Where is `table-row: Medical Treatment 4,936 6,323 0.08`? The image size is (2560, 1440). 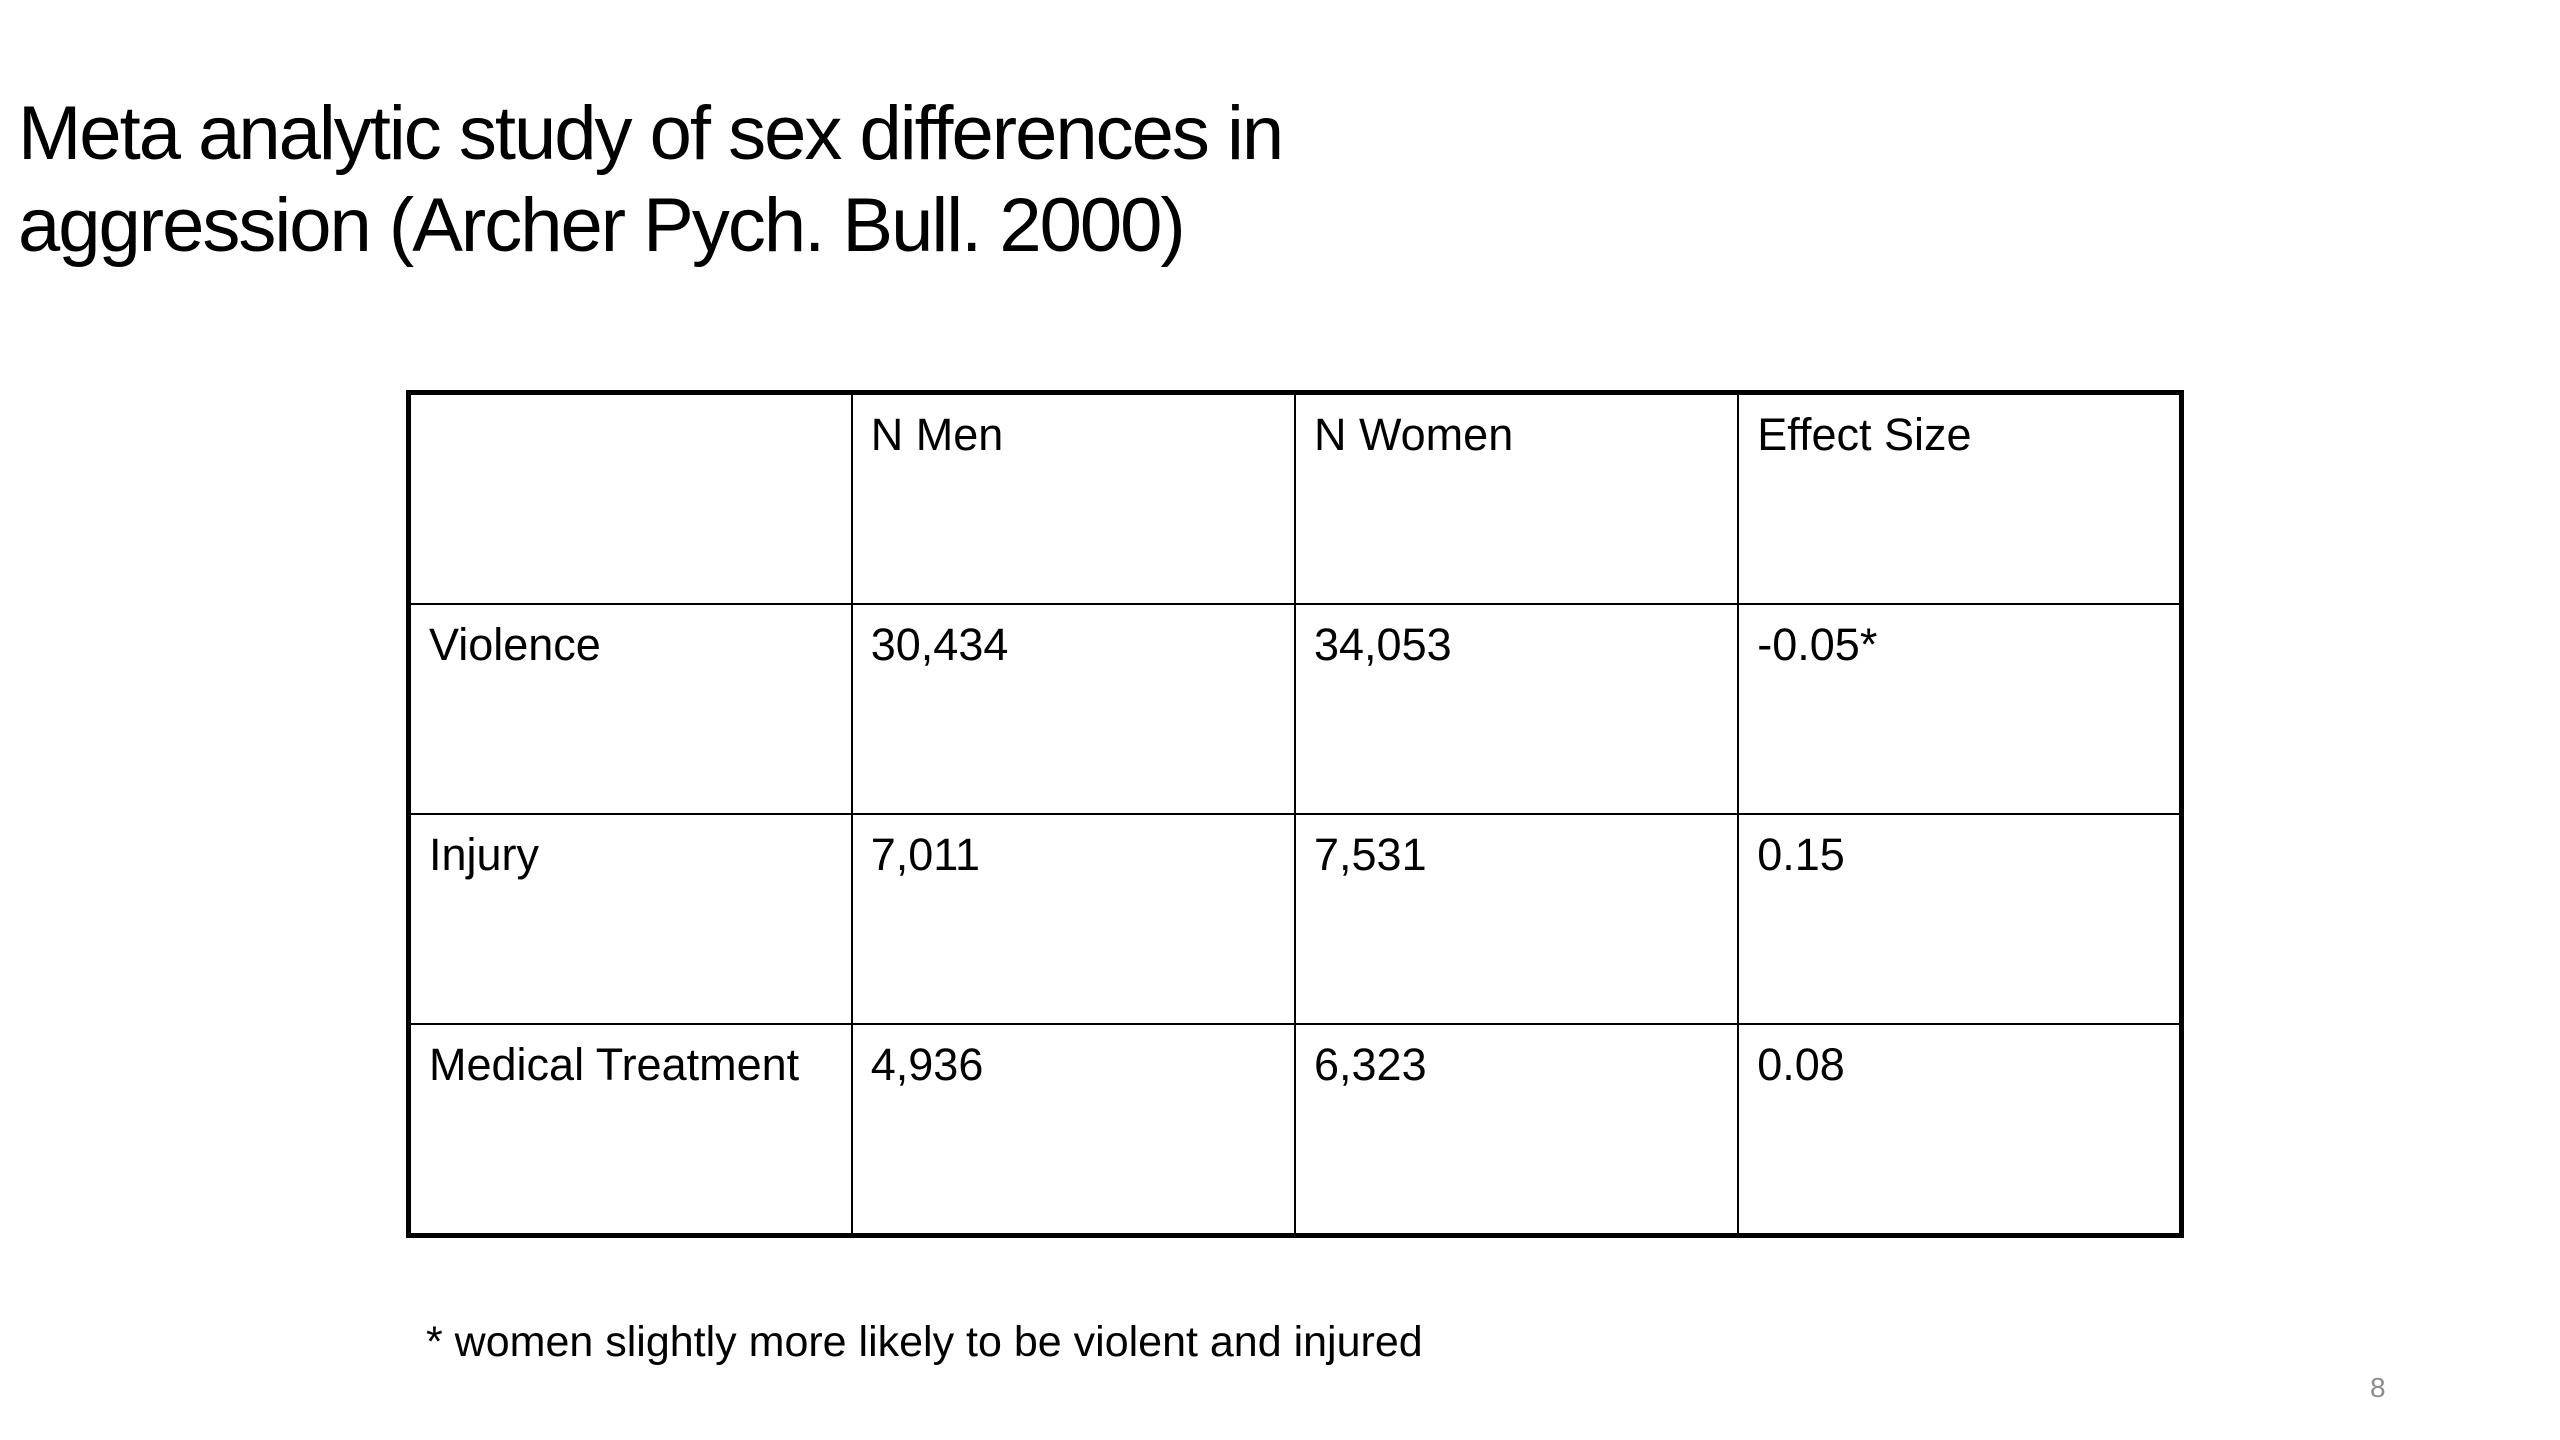
table-row: Medical Treatment 4,936 6,323 0.08 is located at coordinates (1295, 1130).